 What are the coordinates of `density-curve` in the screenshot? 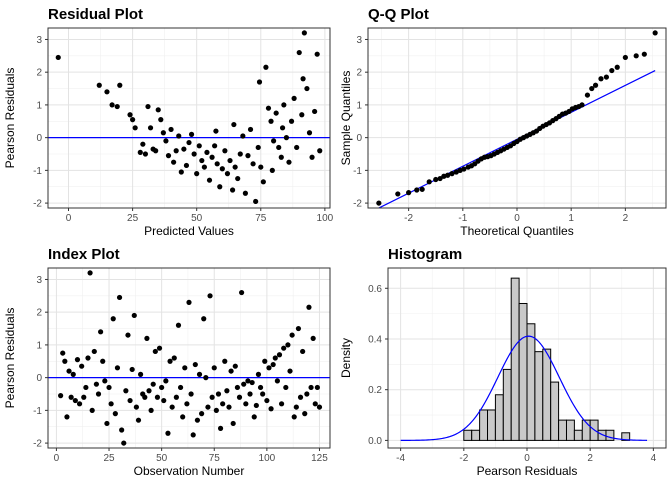 It's located at (524, 388).